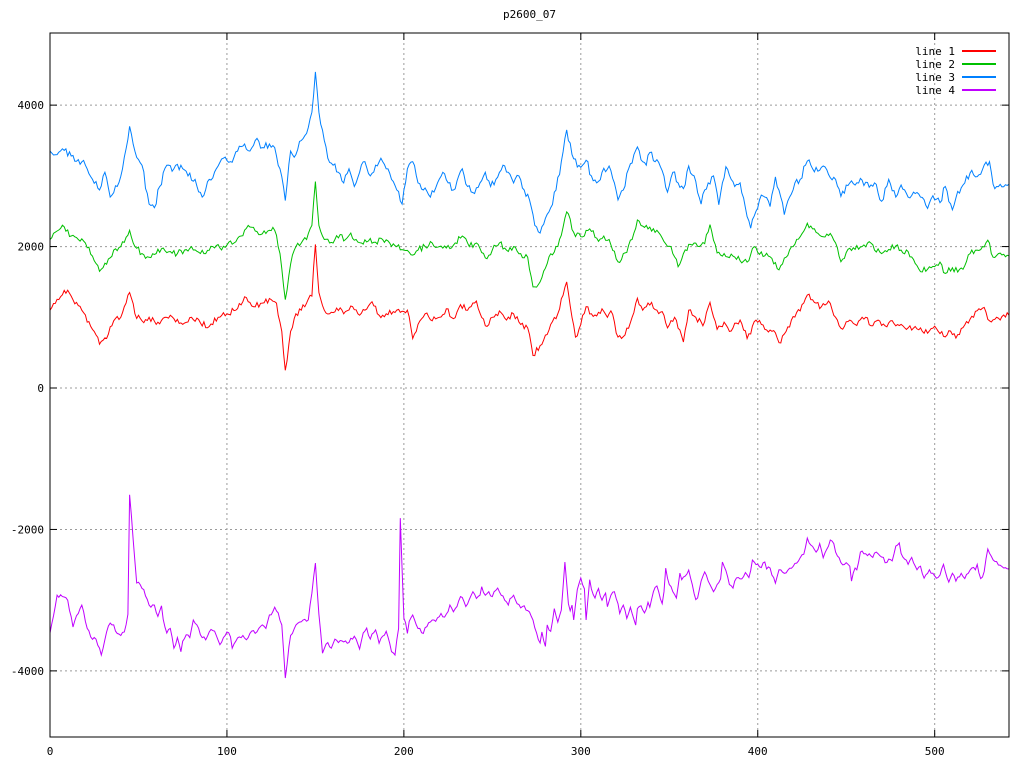 The image size is (1024, 768). Describe the element at coordinates (27, 529) in the screenshot. I see `y-tick-label: -2000` at that location.